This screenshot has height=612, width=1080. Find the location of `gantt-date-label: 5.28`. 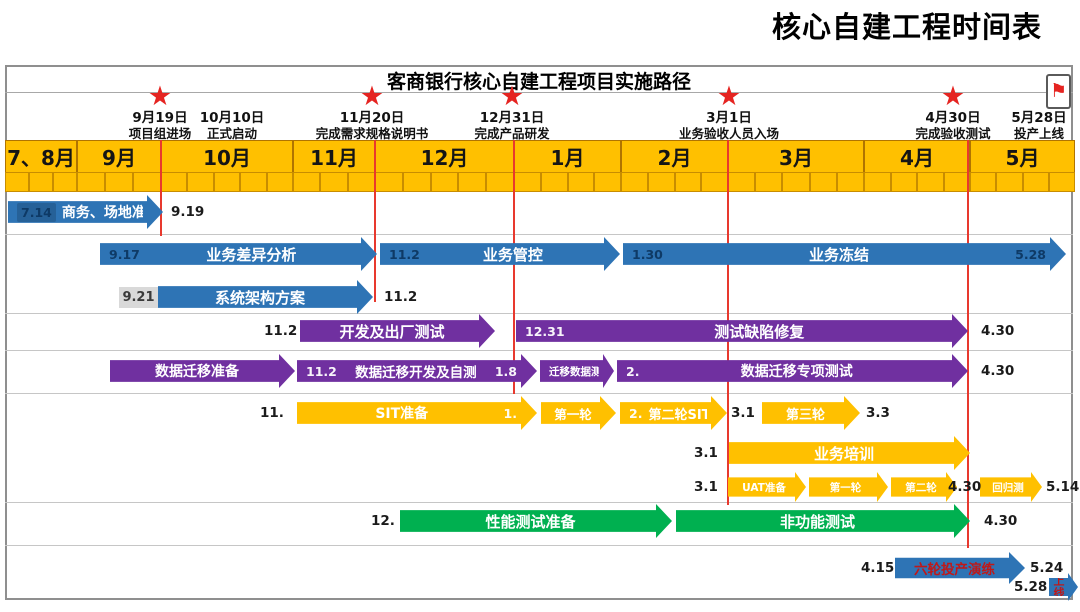

gantt-date-label: 5.28 is located at coordinates (1031, 587).